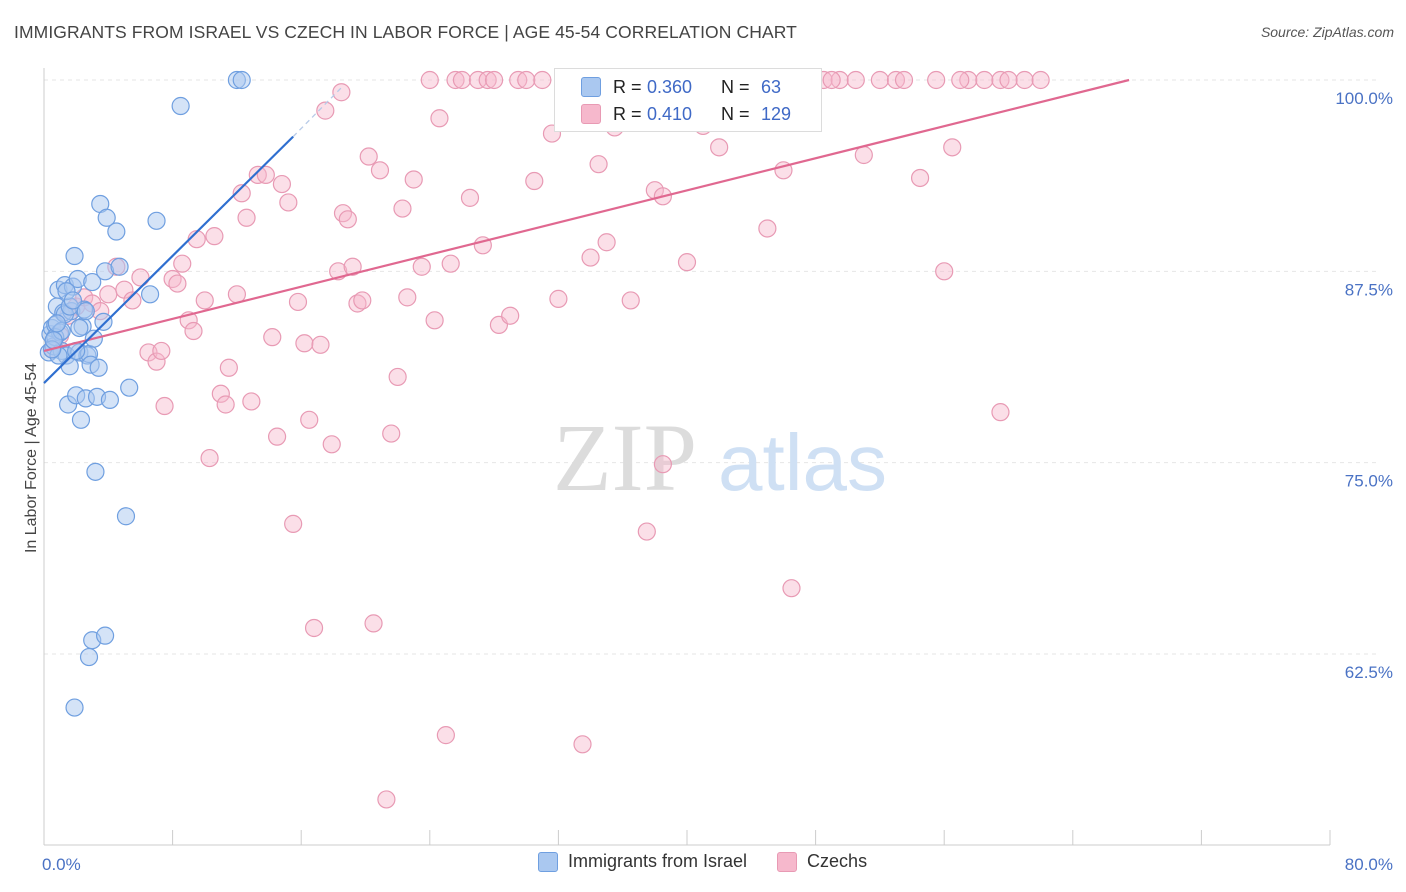  What do you see at coordinates (61, 864) in the screenshot?
I see `x-tick-label-min: 0.0%` at bounding box center [61, 864].